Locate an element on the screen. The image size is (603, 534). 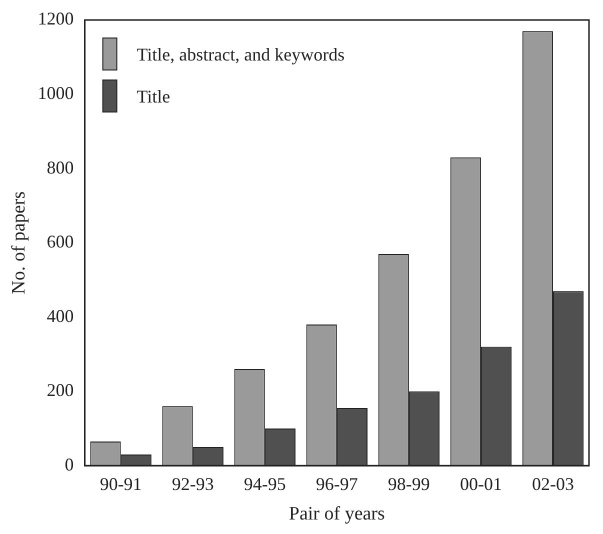
x-tick-label: 02-03 is located at coordinates (553, 484).